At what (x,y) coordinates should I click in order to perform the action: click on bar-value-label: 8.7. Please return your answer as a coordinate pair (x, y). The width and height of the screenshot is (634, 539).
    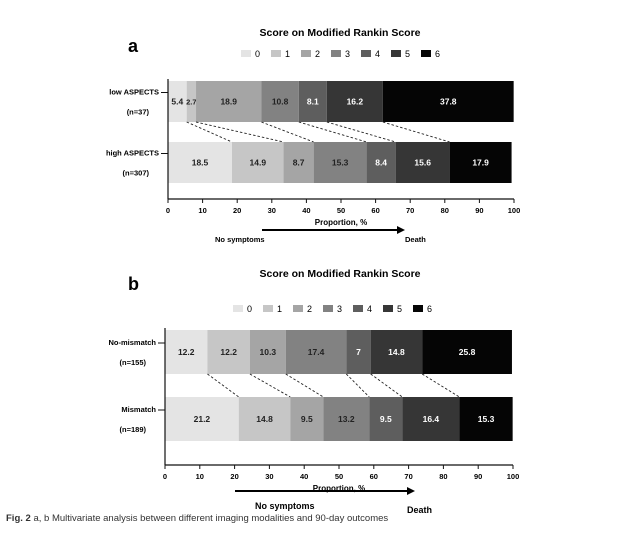
    Looking at the image, I should click on (299, 163).